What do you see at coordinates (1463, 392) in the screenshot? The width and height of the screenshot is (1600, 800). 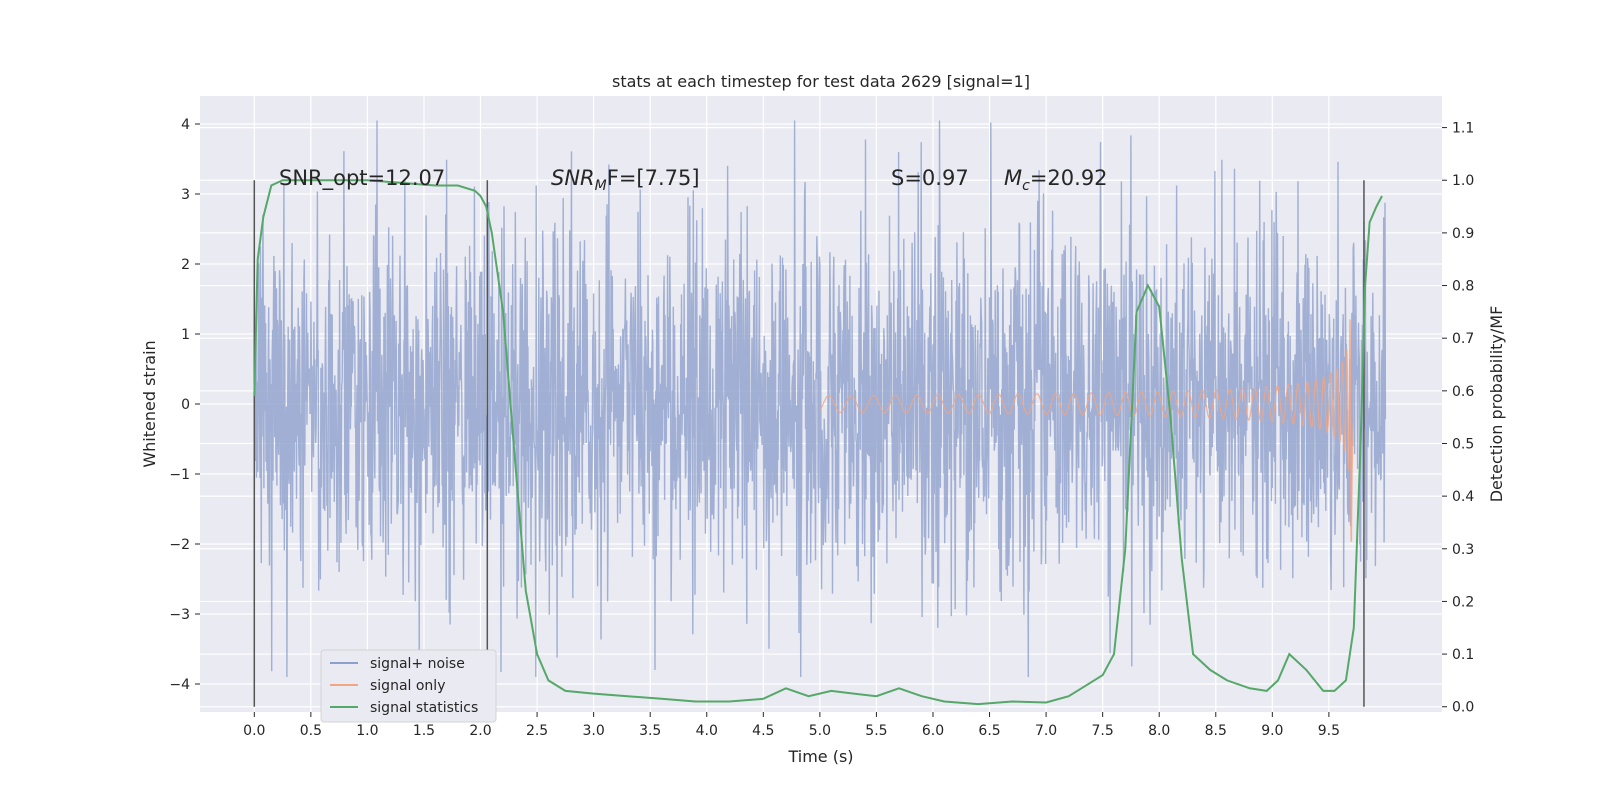 I see `y2-tick-label: 0.6` at bounding box center [1463, 392].